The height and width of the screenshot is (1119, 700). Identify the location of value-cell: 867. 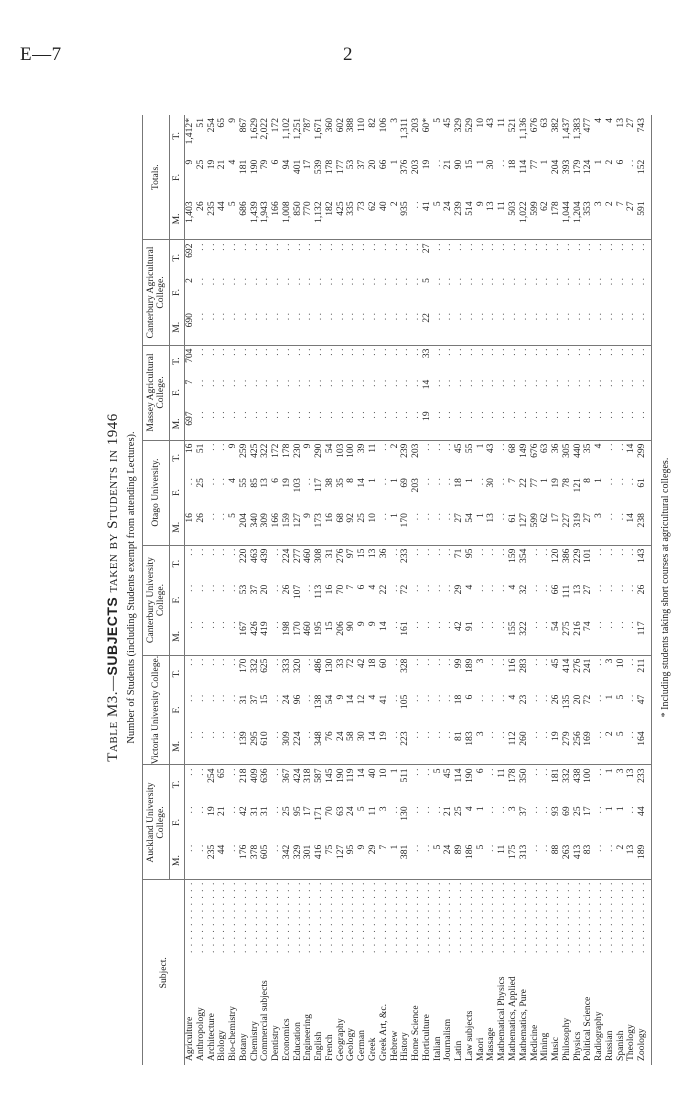
(243, 125).